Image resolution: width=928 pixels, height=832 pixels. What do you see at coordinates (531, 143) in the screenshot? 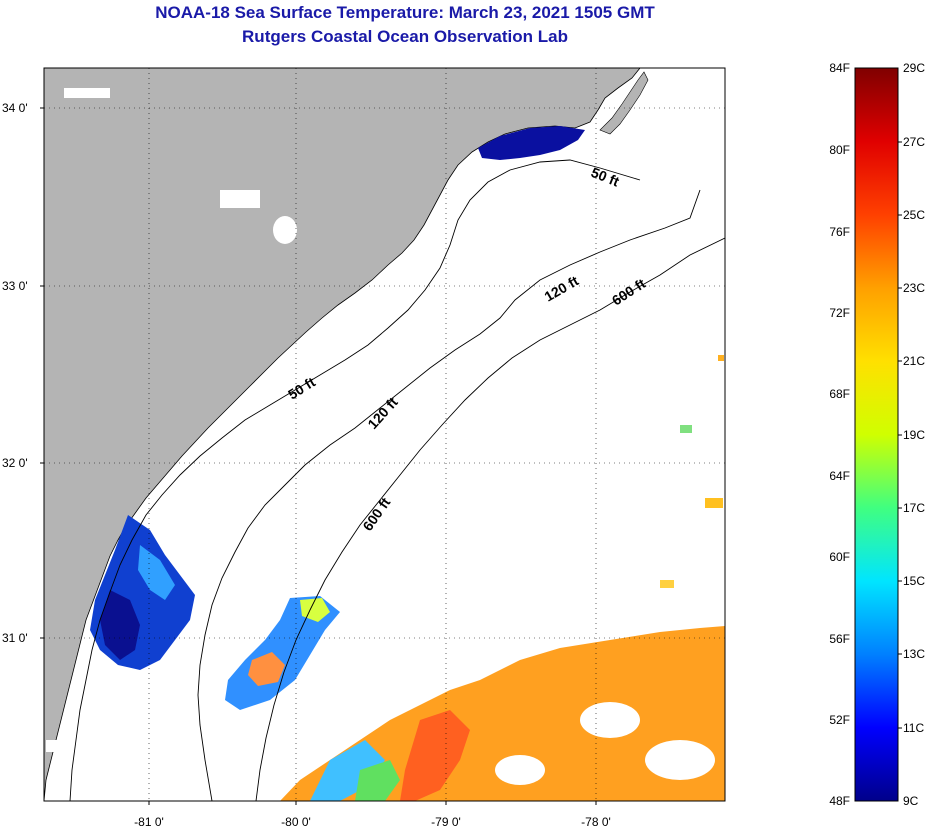
I see `sst-cold-patch-north` at bounding box center [531, 143].